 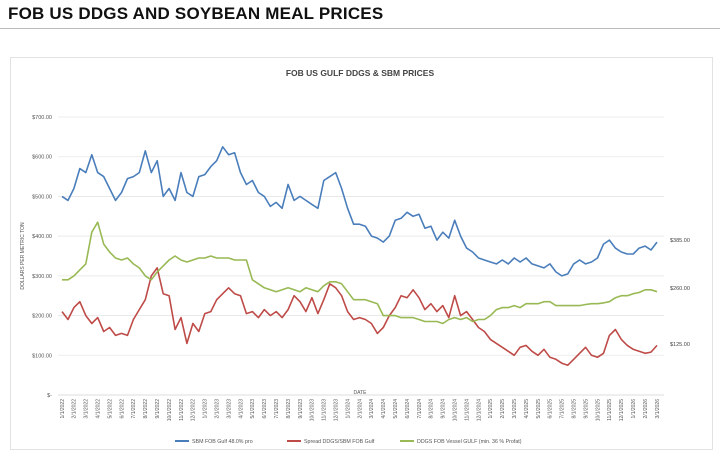 I want to click on x-tick-label: 4/1/2025, so click(x=527, y=409).